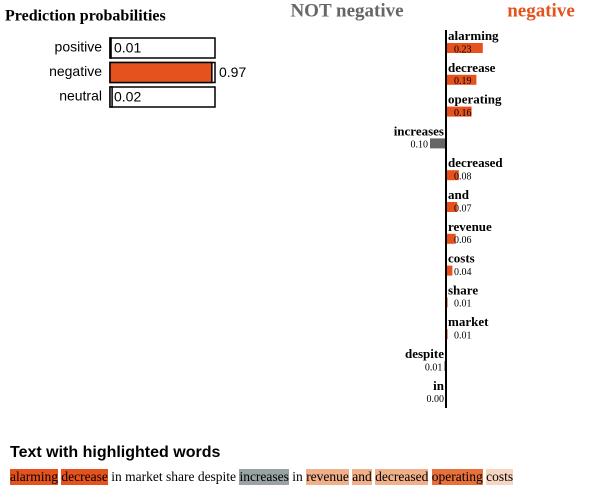 Image resolution: width=600 pixels, height=489 pixels. I want to click on feature-label: decreased, so click(475, 162).